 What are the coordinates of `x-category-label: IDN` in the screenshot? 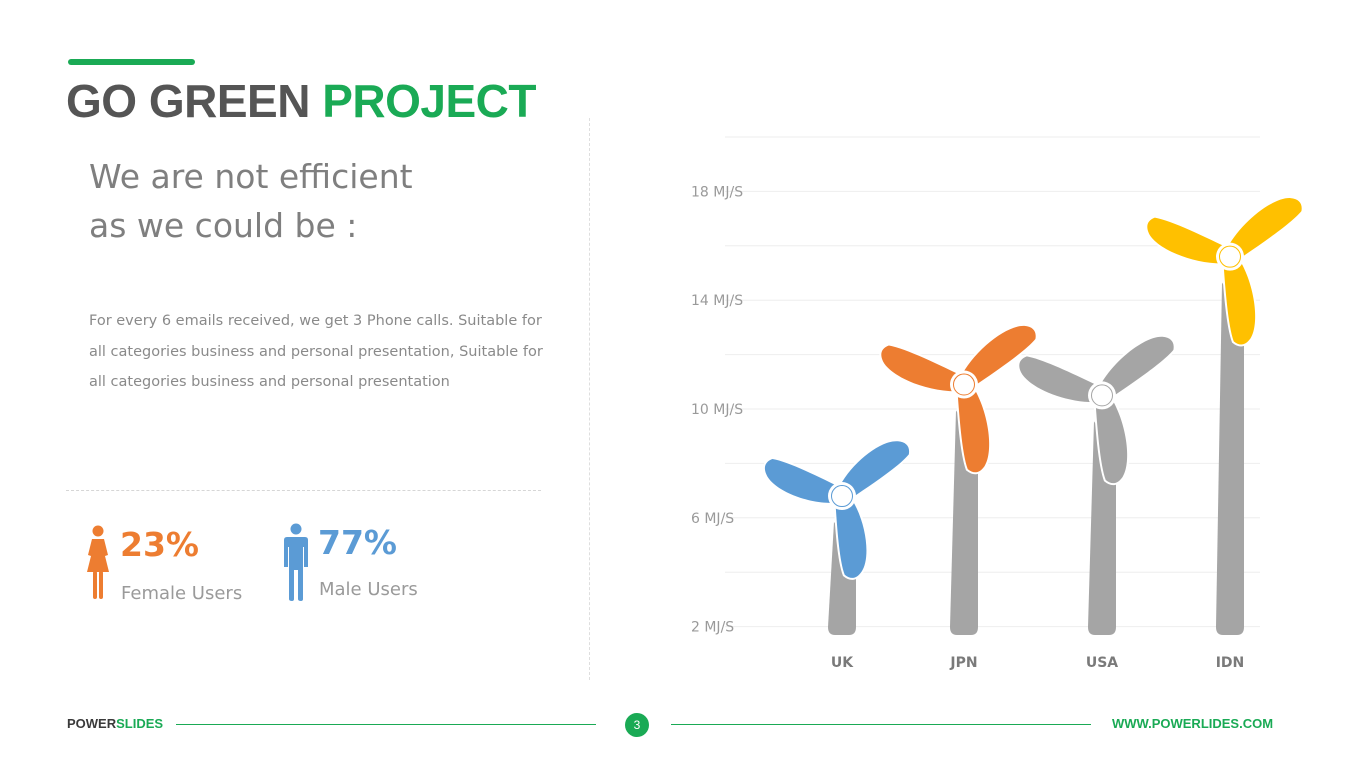 It's located at (1230, 663).